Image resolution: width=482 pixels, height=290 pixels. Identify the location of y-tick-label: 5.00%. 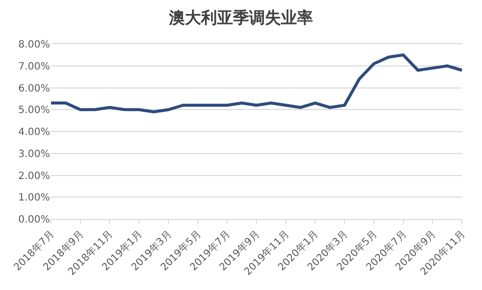
(34, 110).